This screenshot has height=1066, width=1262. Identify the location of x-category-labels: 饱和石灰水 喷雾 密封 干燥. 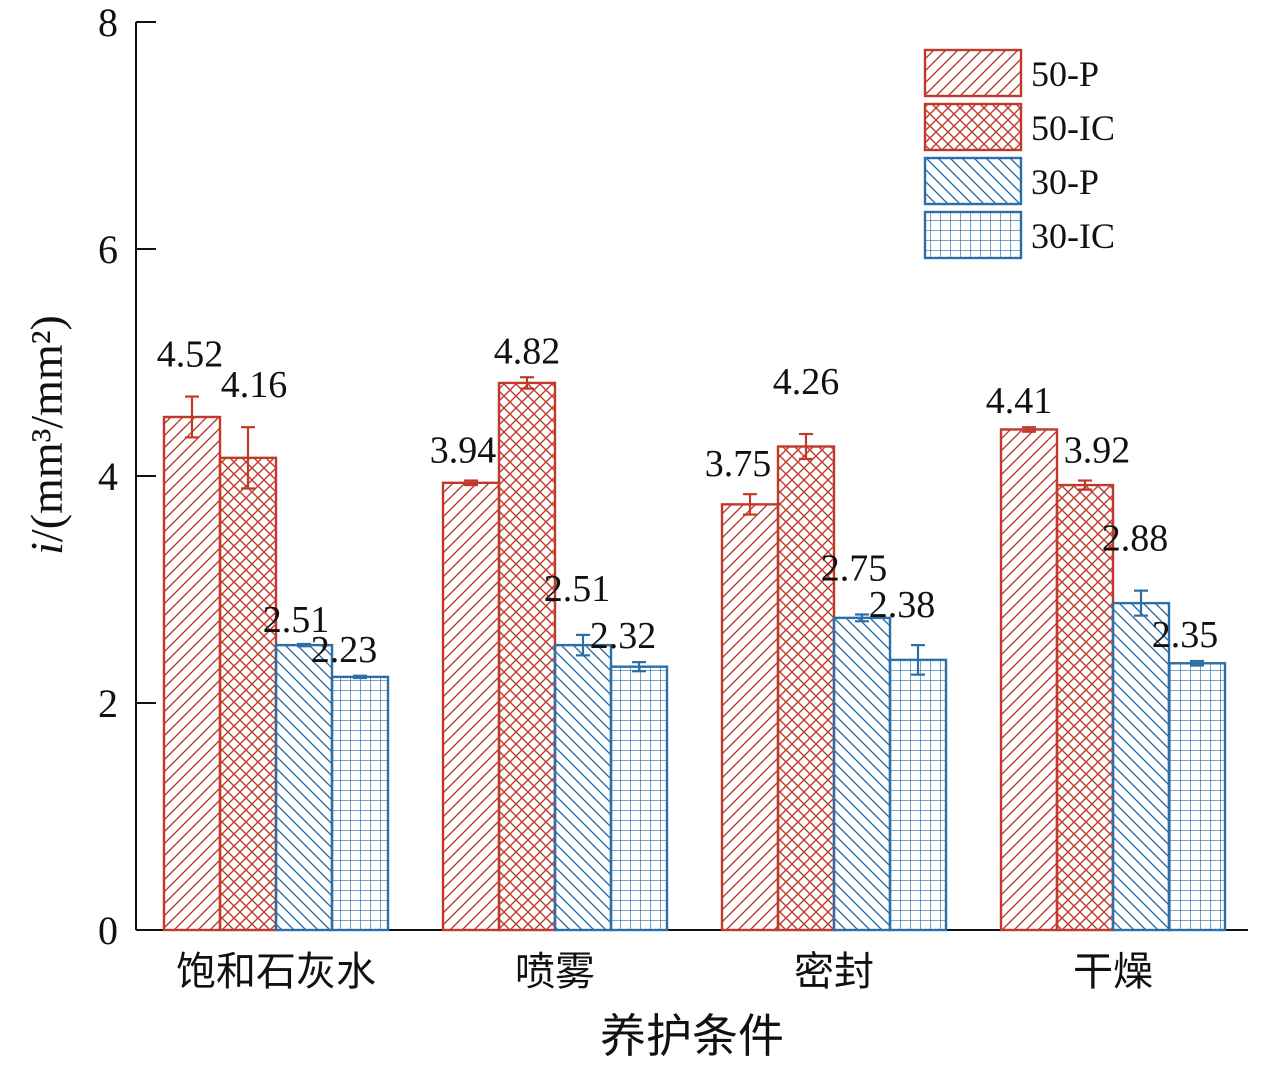
(664, 971).